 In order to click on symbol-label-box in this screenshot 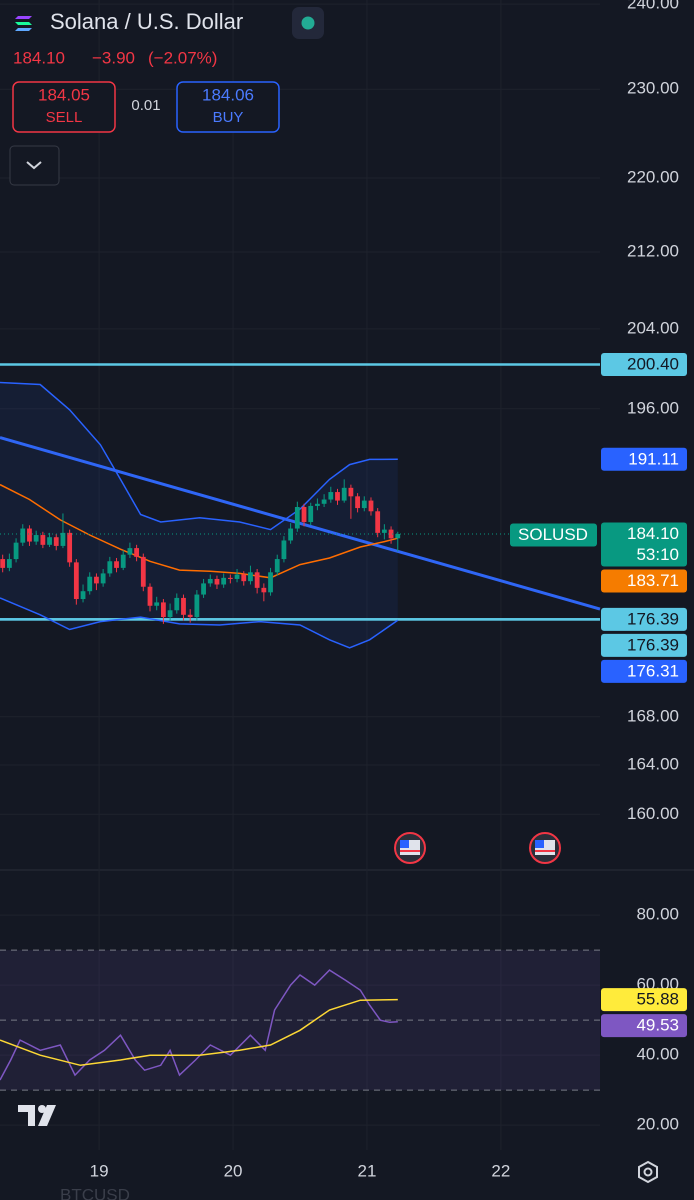, I will do `click(553, 535)`.